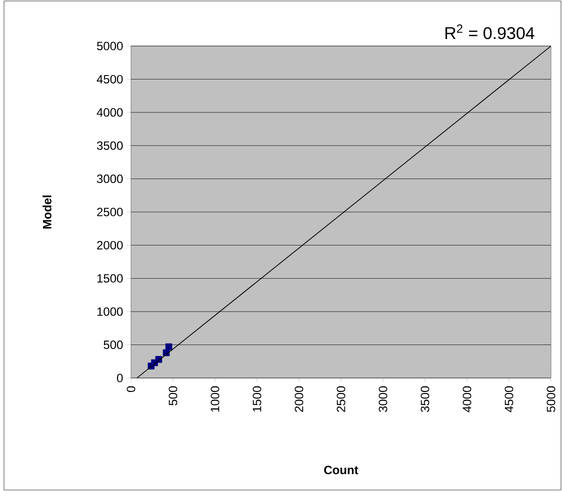  I want to click on x-tick-label: 2500, so click(341, 399).